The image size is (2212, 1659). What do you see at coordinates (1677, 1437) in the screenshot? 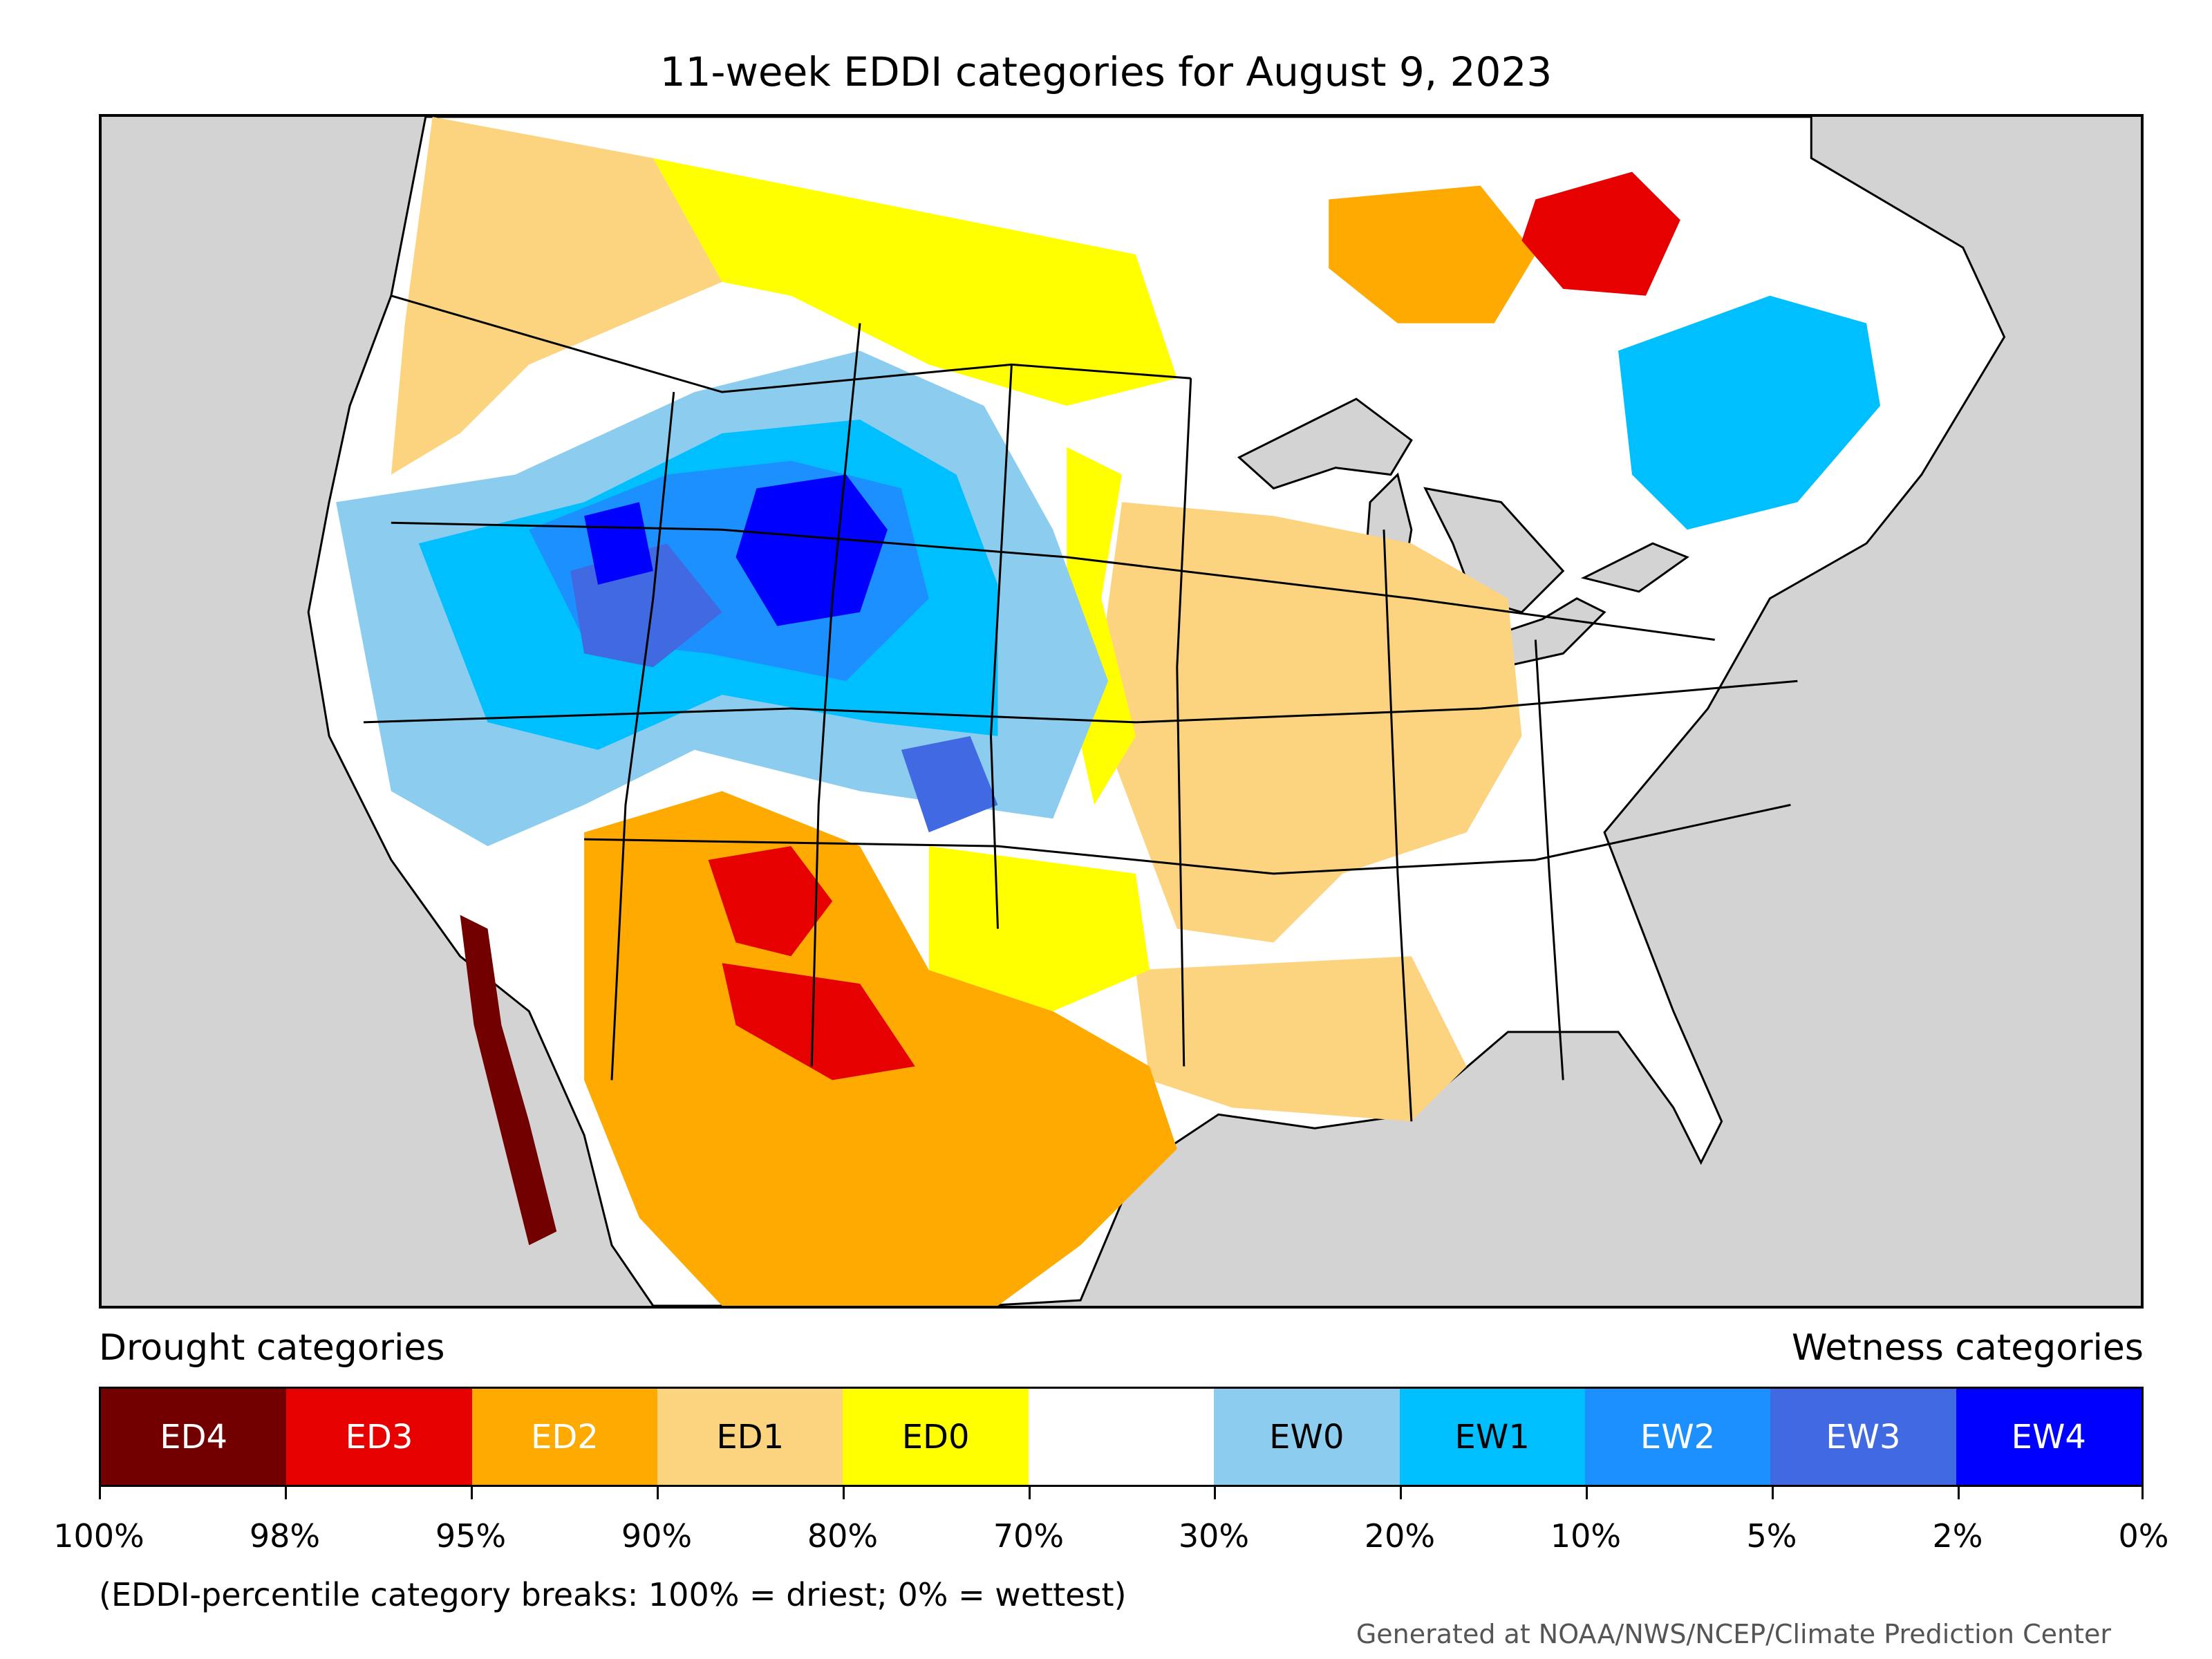
I see `legend-swatch-ew2: EW2` at bounding box center [1677, 1437].